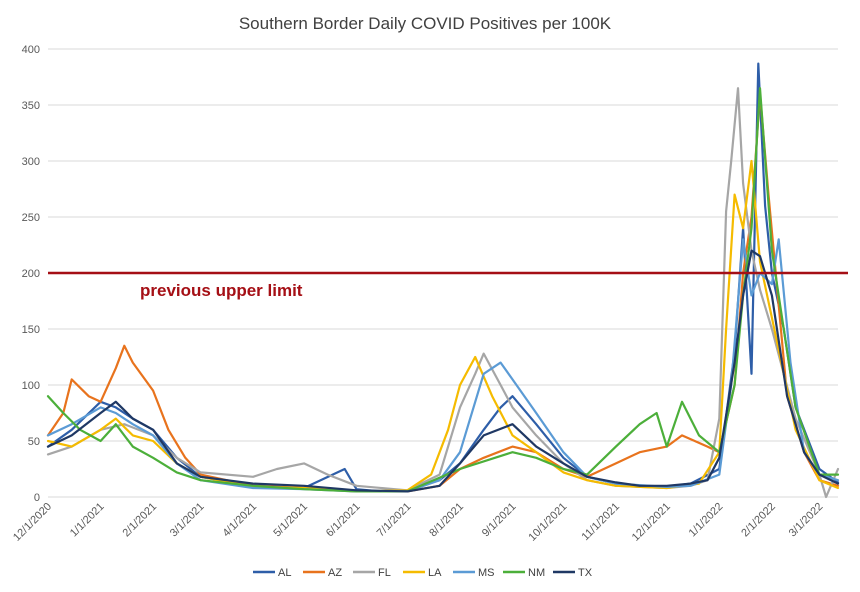  I want to click on legend-label: LA, so click(435, 573).